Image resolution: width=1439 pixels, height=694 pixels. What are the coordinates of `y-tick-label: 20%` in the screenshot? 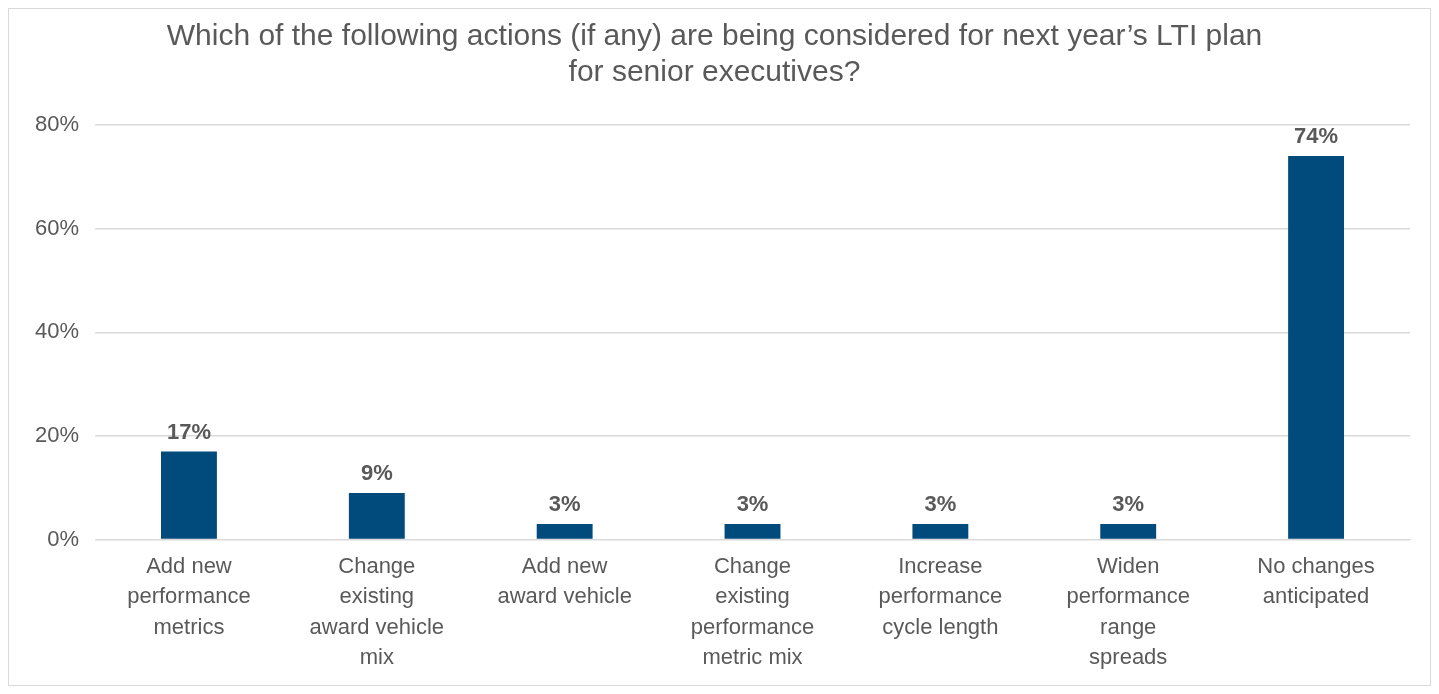 It's located at (57, 434).